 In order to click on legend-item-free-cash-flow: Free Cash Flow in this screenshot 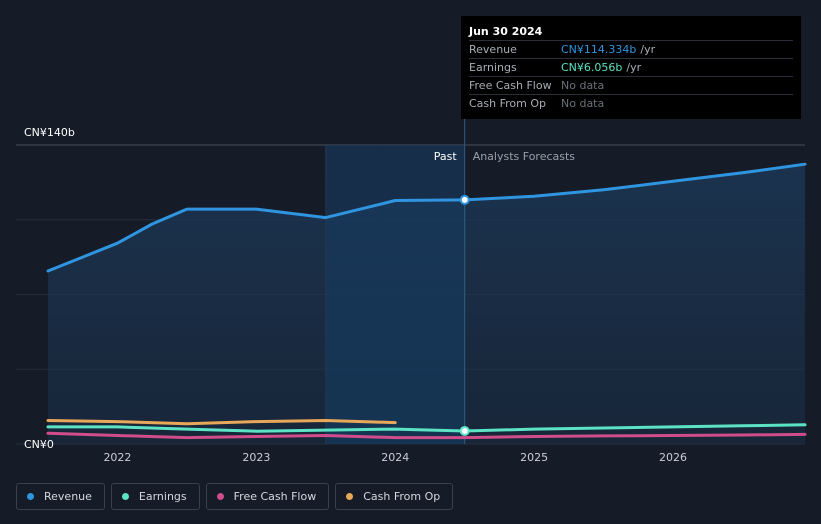, I will do `click(267, 496)`.